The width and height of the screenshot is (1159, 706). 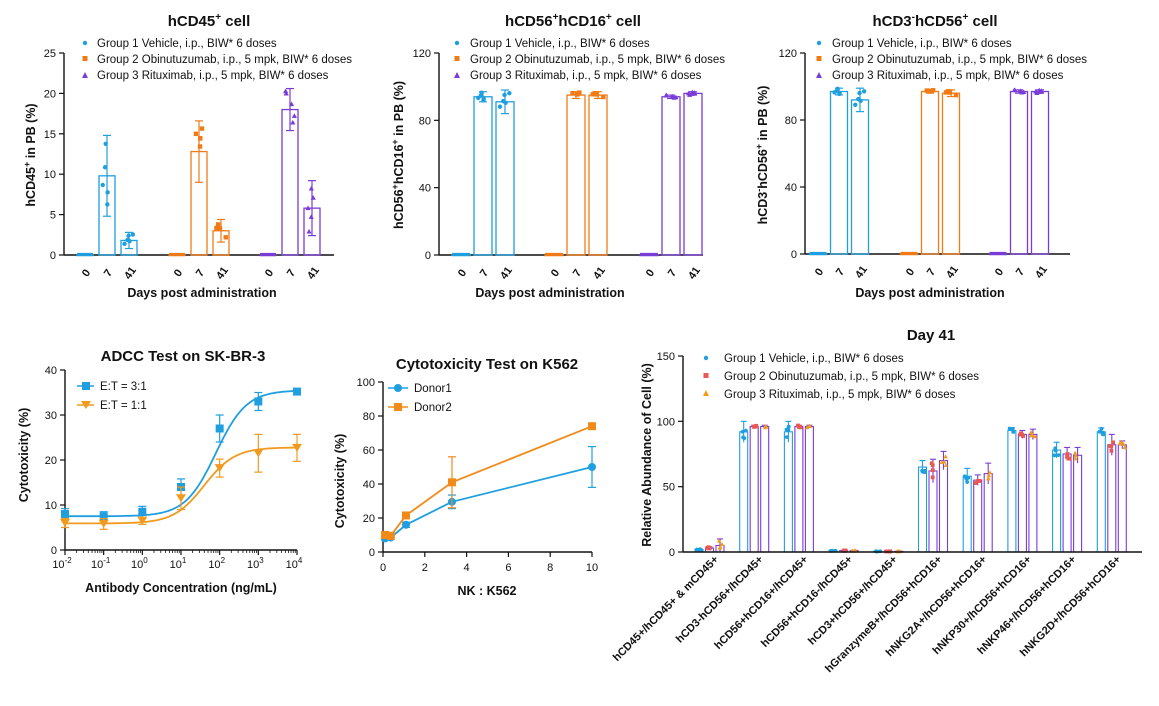 What do you see at coordinates (571, 268) in the screenshot?
I see `x-axis: 0 7 41 0 7 41 0 7 41` at bounding box center [571, 268].